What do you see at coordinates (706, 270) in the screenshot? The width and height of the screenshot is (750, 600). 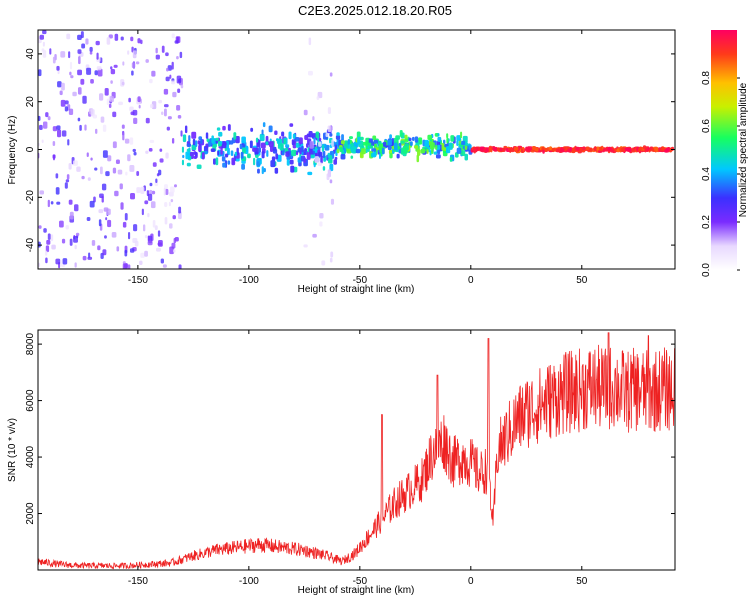 I see `colorbar-tick-label: 0.0` at bounding box center [706, 270].